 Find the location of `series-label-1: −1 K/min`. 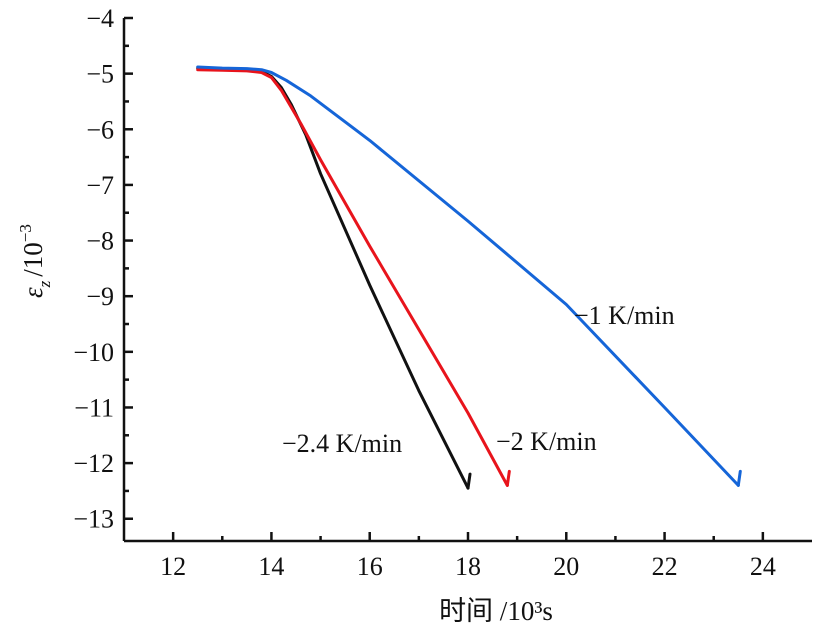

series-label-1: −1 K/min is located at coordinates (624, 315).